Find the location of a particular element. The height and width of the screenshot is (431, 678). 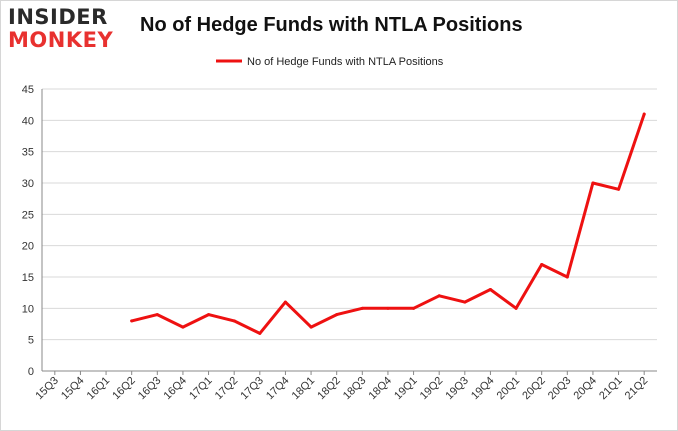

y-tick-label: 5 is located at coordinates (31, 341).